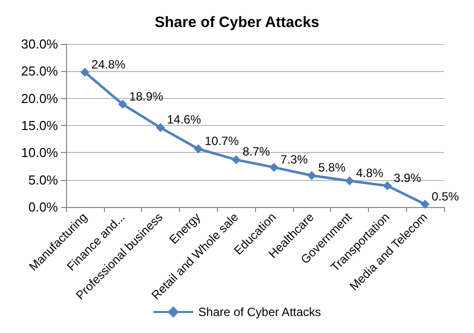 The height and width of the screenshot is (333, 474). What do you see at coordinates (256, 151) in the screenshot?
I see `data-label: 8.7%` at bounding box center [256, 151].